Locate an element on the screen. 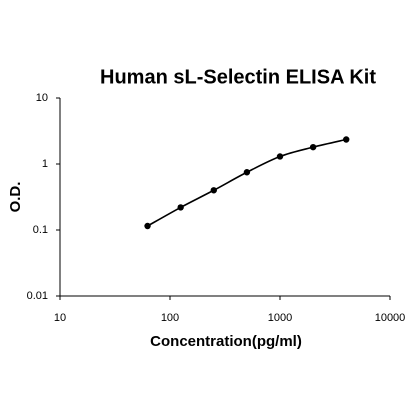  x-tick-label: 10 is located at coordinates (60, 318).